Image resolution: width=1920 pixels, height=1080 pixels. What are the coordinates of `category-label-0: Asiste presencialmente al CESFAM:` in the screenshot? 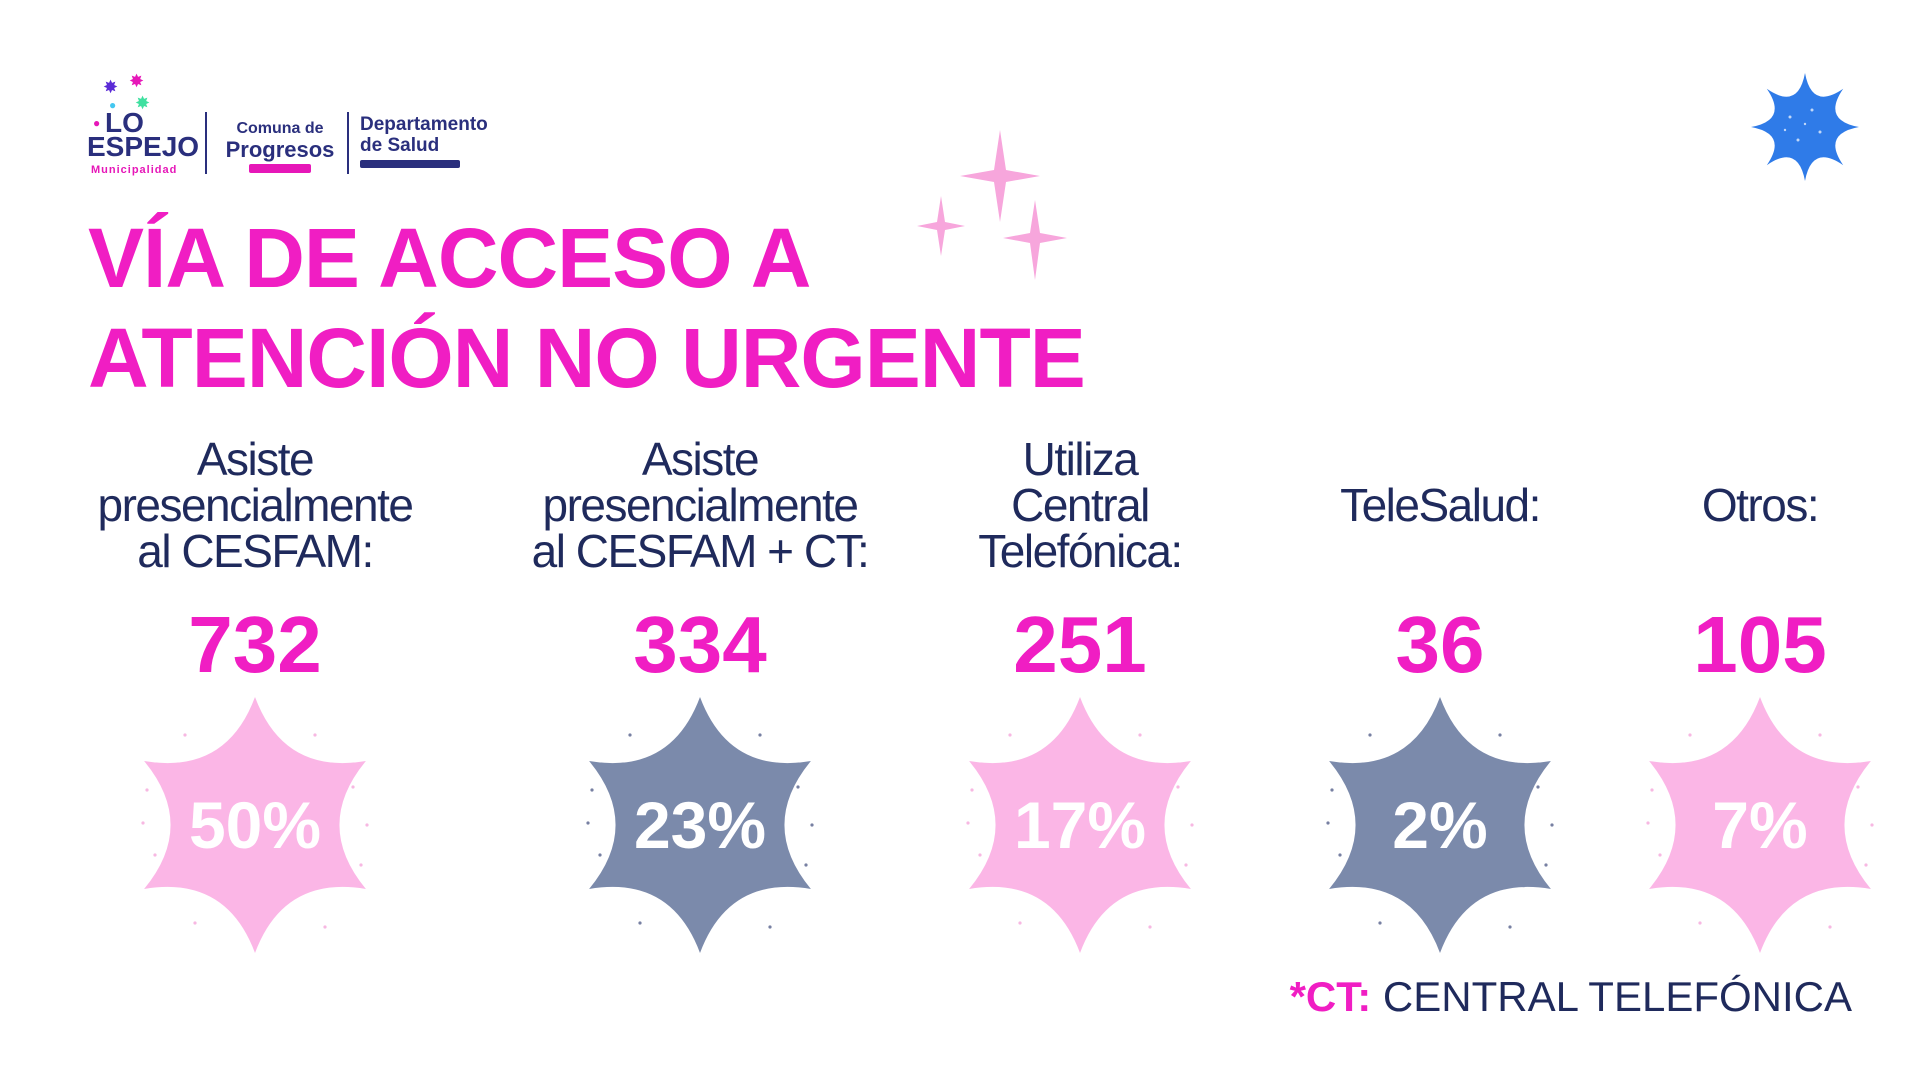 It's located at (255, 505).